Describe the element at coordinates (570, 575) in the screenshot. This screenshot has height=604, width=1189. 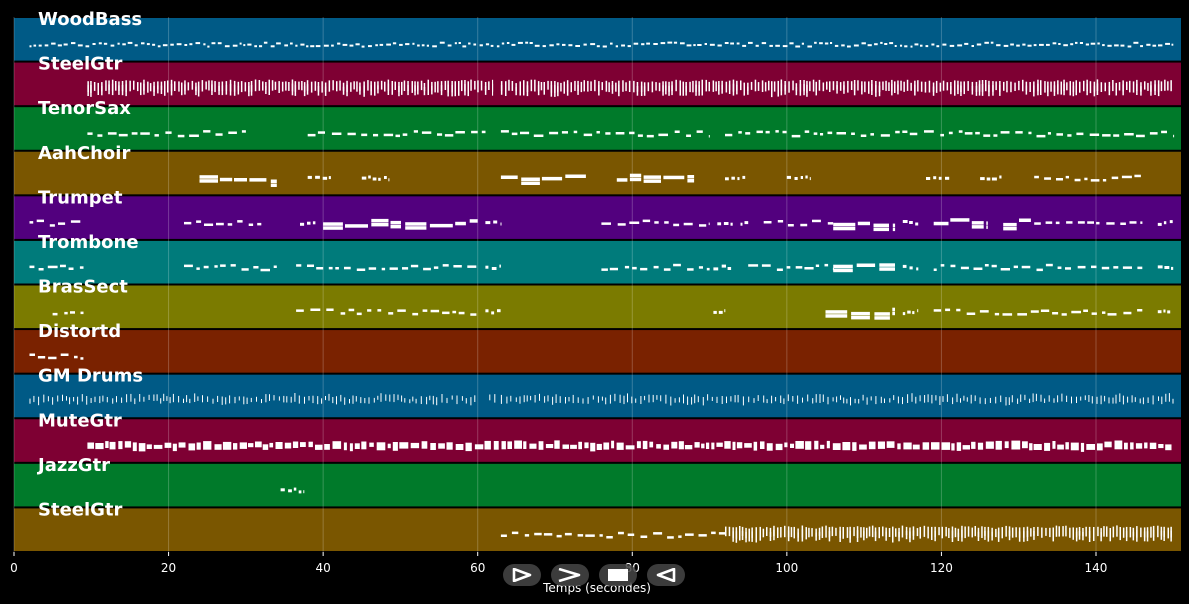
I see `fast-forward-button` at that location.